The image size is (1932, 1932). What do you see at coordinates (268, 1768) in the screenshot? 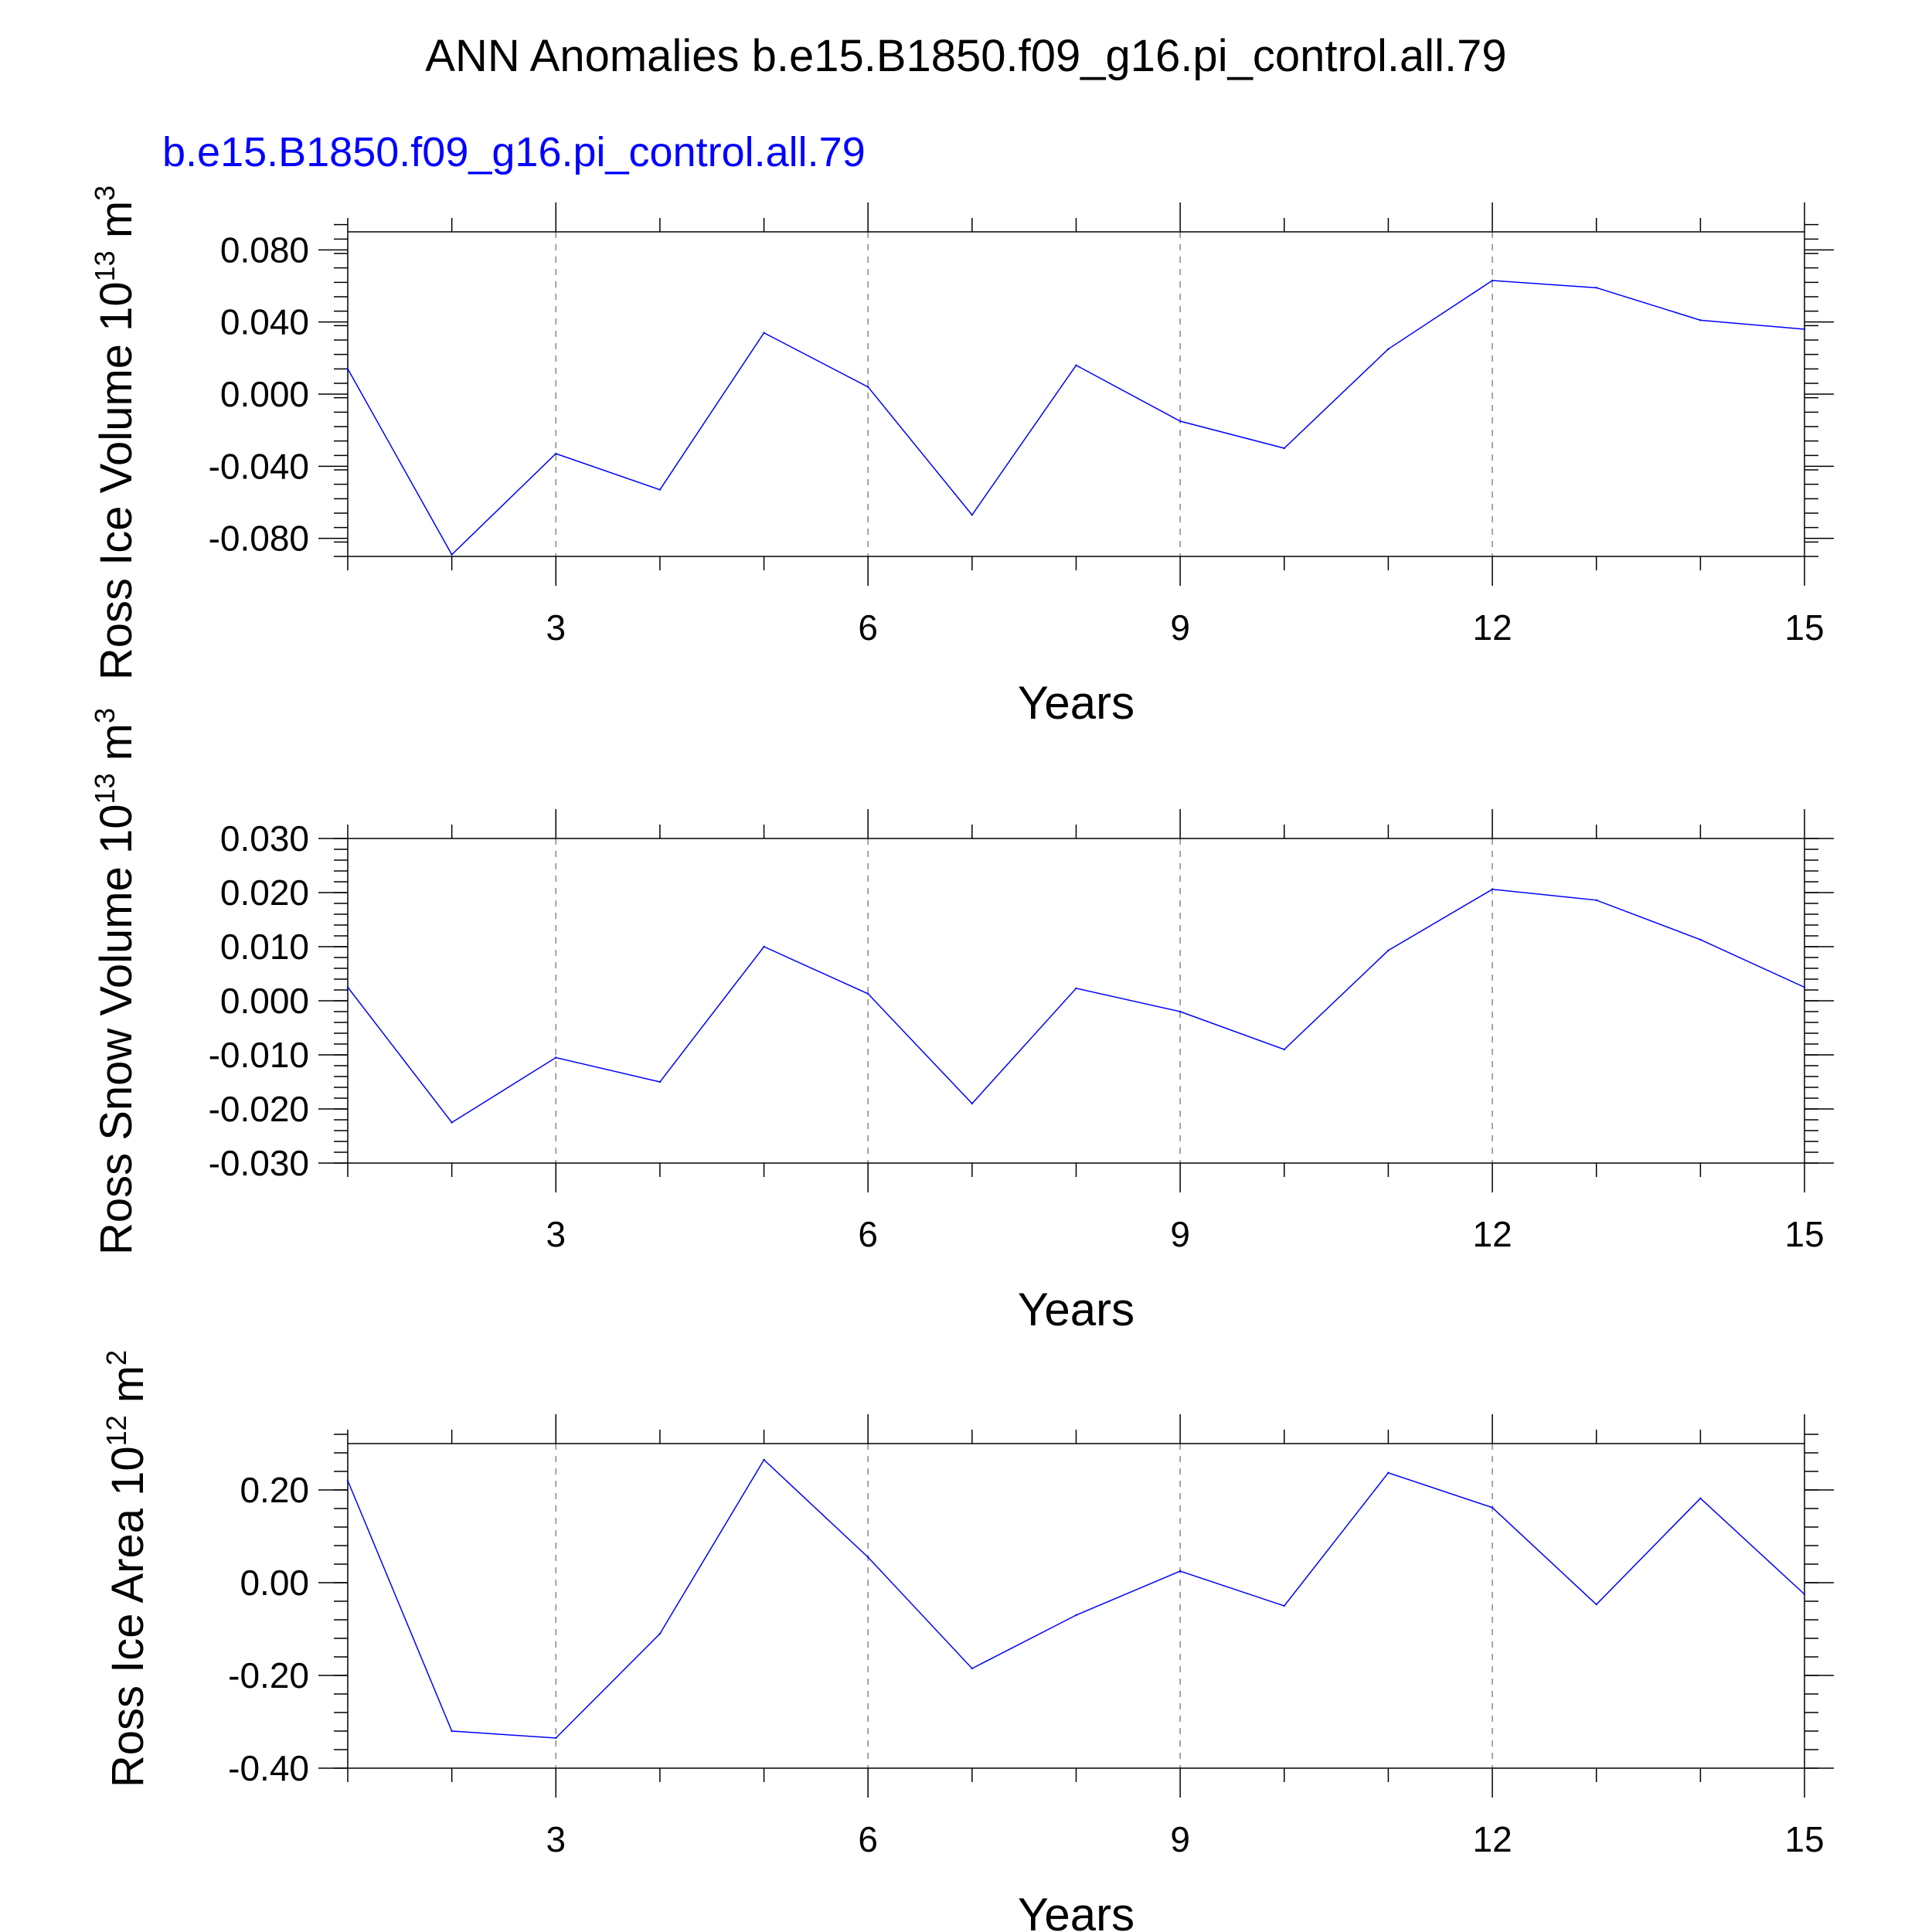
I see `y-tick-label: -0.40` at bounding box center [268, 1768].